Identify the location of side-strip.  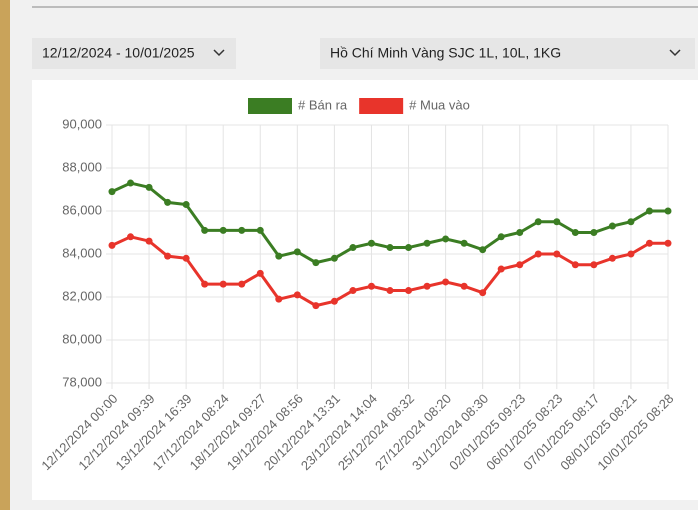
(5, 255).